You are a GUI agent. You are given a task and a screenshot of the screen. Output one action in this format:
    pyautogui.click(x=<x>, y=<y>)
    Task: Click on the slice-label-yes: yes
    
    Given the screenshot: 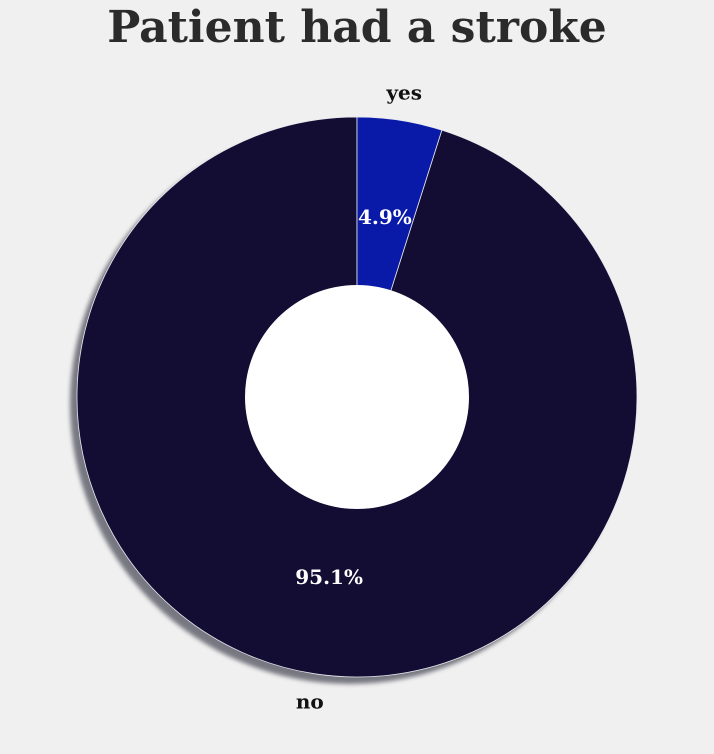 What is the action you would take?
    pyautogui.click(x=403, y=93)
    